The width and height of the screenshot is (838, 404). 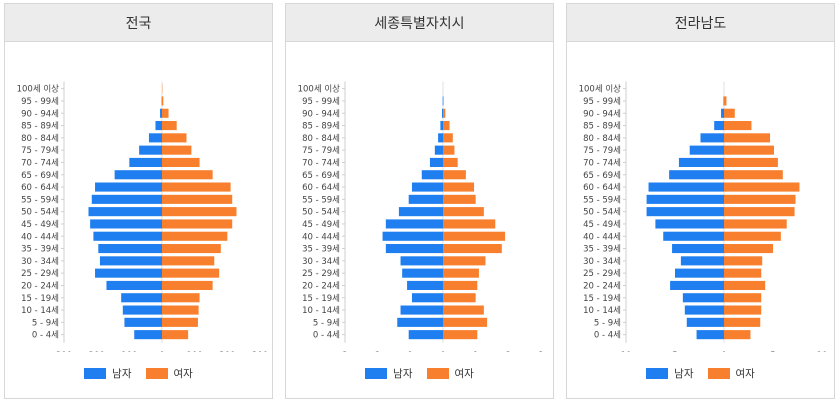 I want to click on legend-label-male: 남자, so click(x=403, y=374).